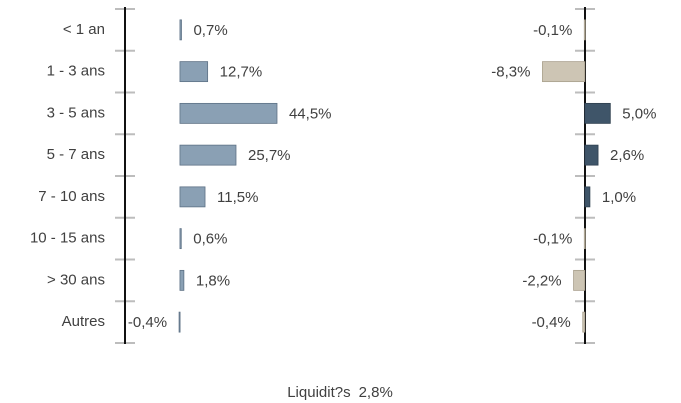 Image resolution: width=681 pixels, height=403 pixels. What do you see at coordinates (318, 392) in the screenshot?
I see `footer-label: Liquidit?s` at bounding box center [318, 392].